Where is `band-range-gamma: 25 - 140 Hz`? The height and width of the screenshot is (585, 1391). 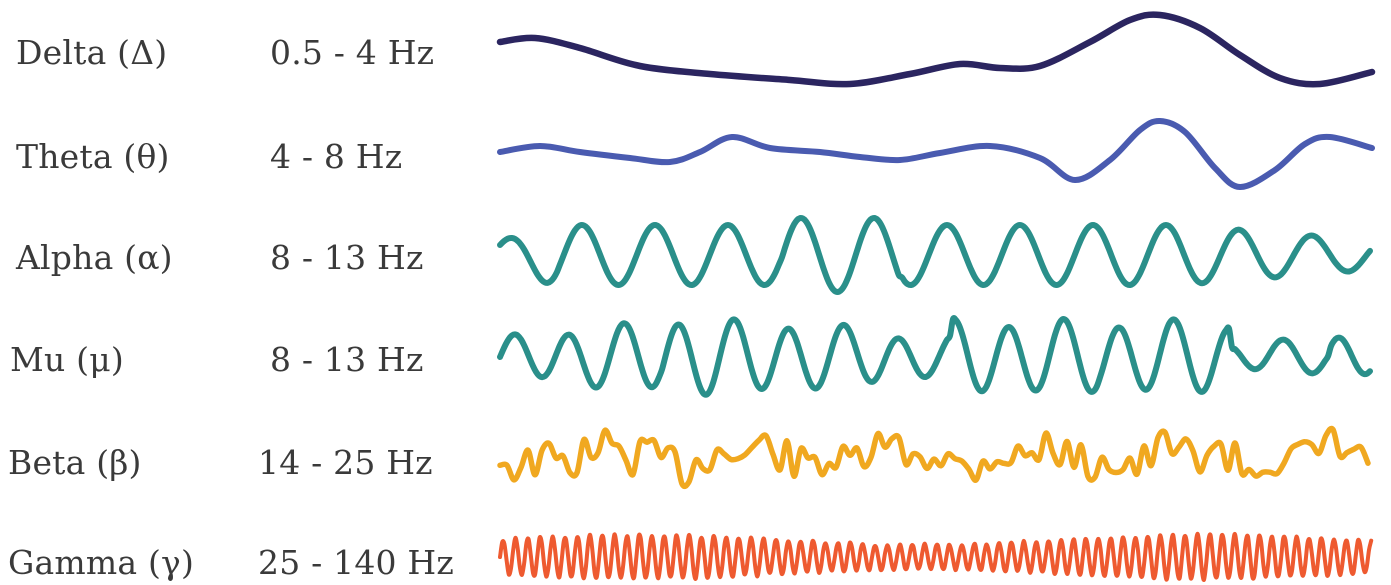
band-range-gamma: 25 - 140 Hz is located at coordinates (356, 562).